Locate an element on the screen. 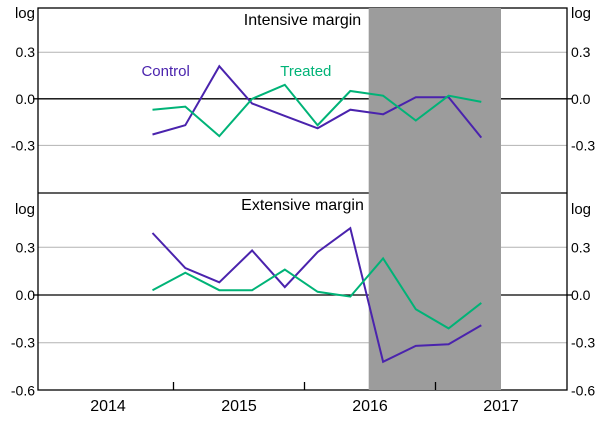  x-tick-label: 2014 is located at coordinates (108, 406).